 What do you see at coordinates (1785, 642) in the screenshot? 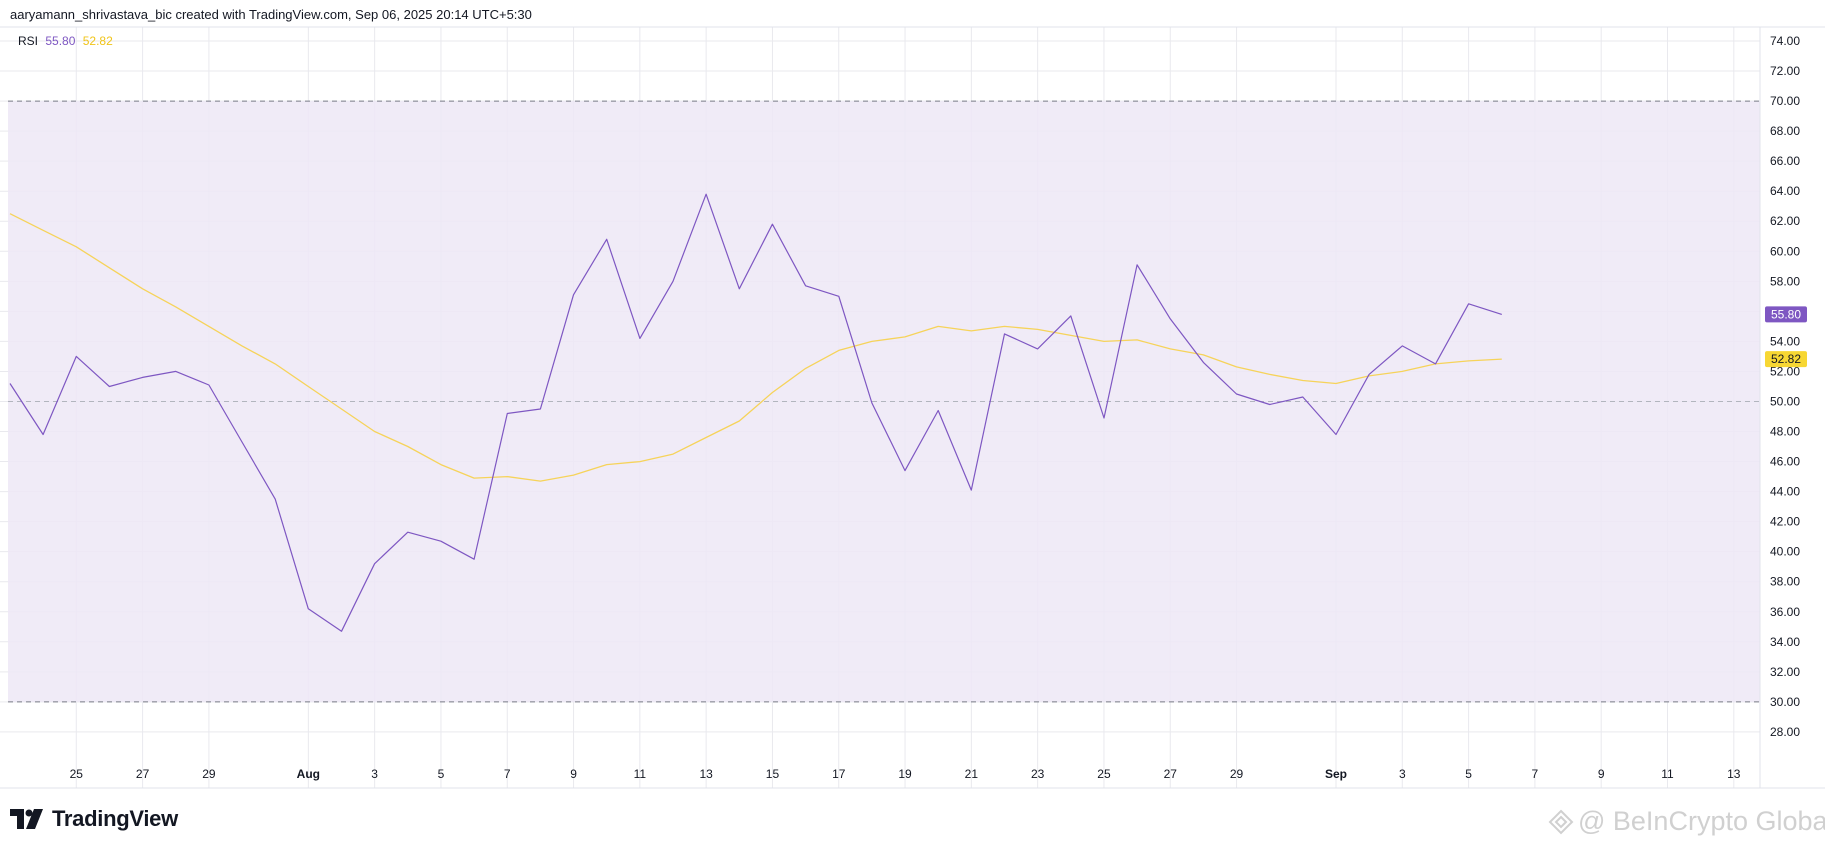
I see `y-tick-label: 34.00` at bounding box center [1785, 642].